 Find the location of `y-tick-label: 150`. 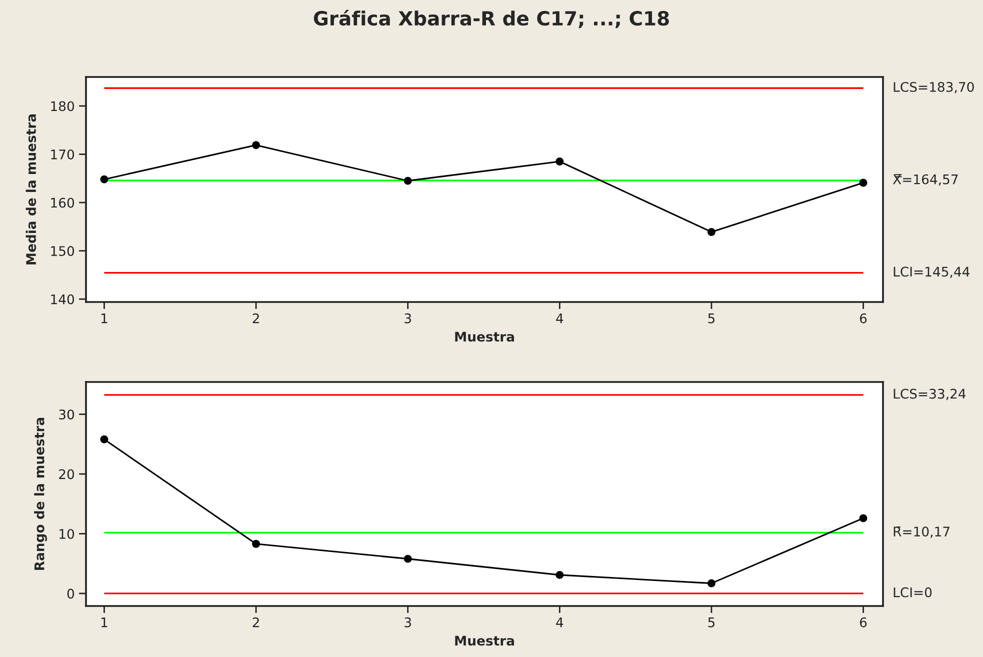

y-tick-label: 150 is located at coordinates (62, 251).